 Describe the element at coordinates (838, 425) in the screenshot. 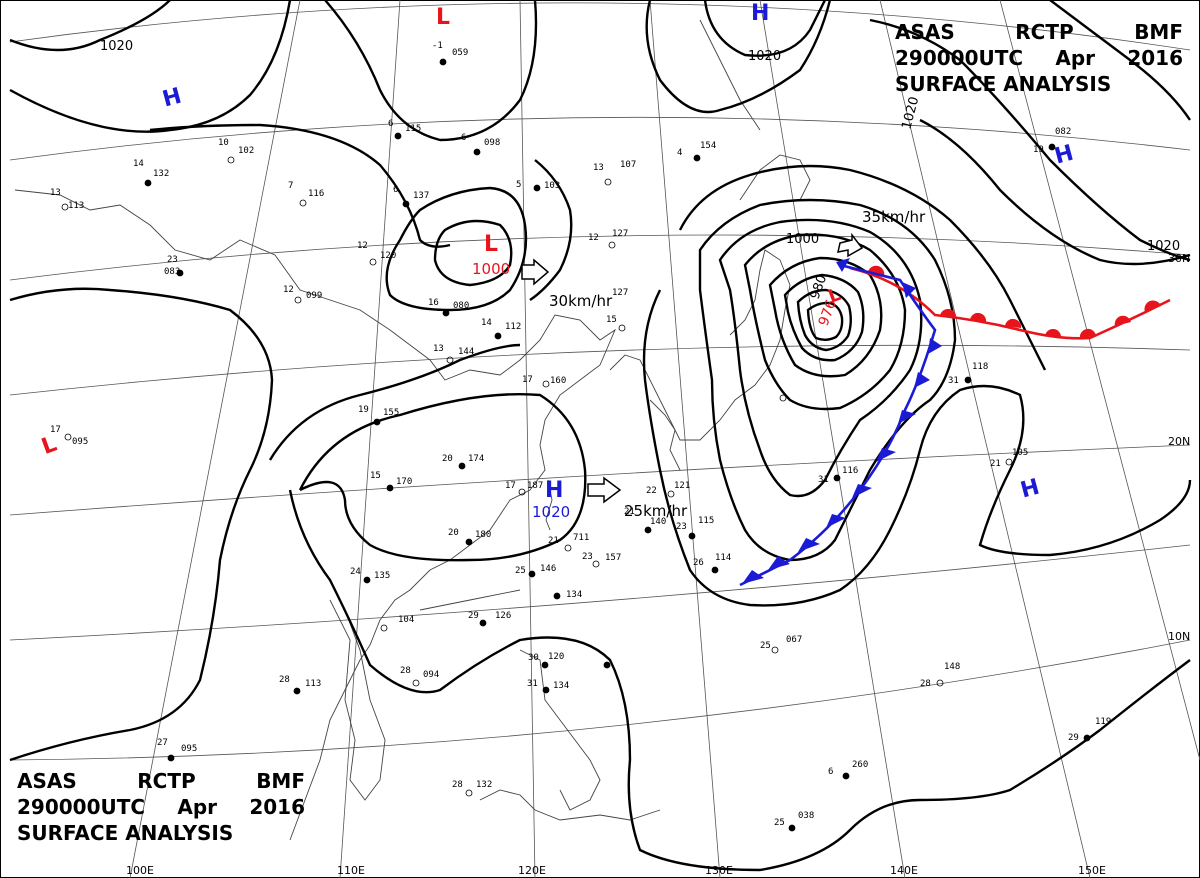

I see `cold-front-line` at that location.